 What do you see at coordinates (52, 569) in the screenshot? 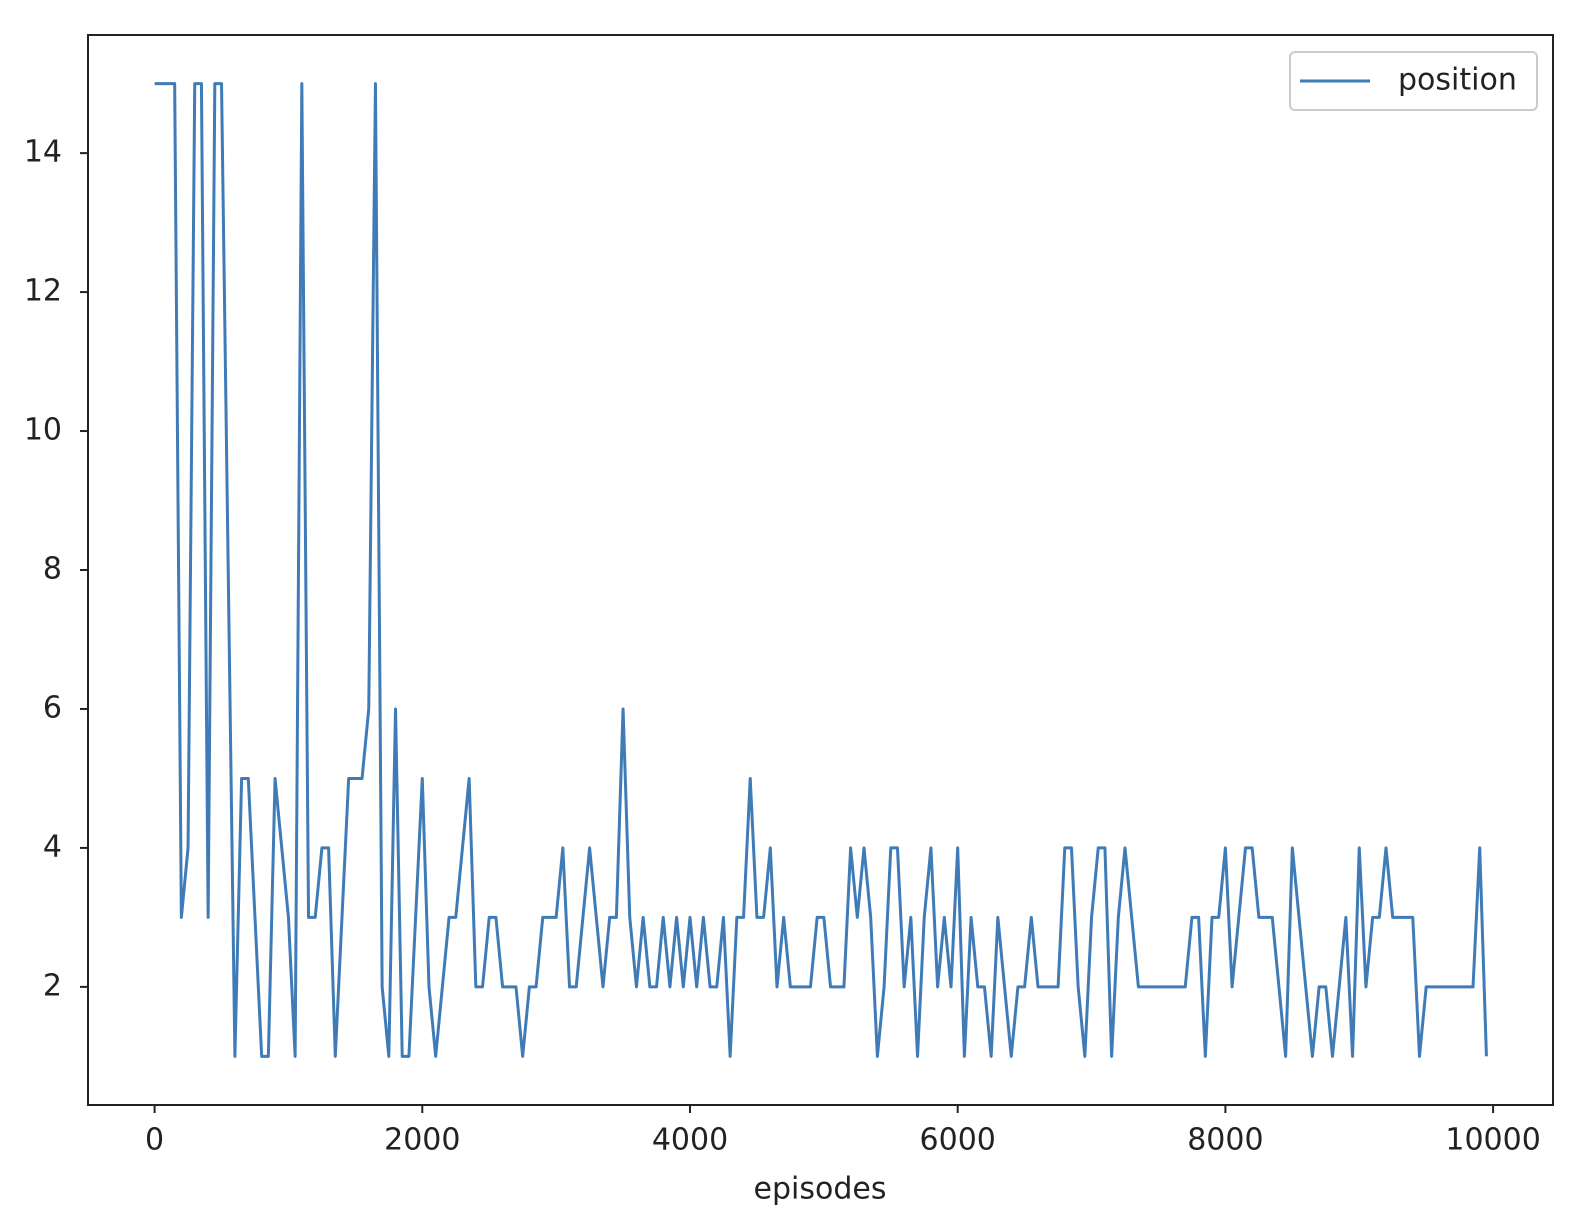
I see `y-tick-label: 8` at bounding box center [52, 569].